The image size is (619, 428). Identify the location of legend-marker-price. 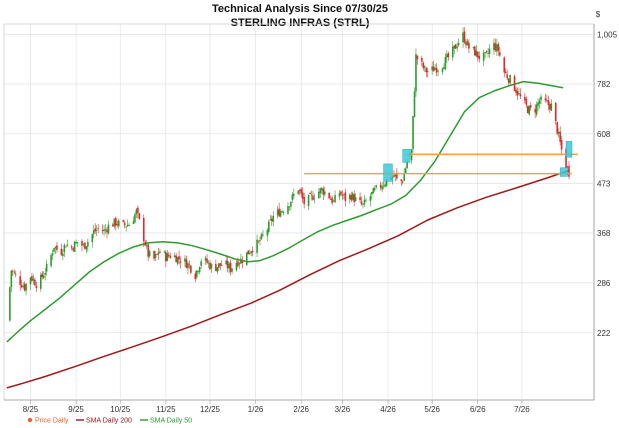
(30, 420).